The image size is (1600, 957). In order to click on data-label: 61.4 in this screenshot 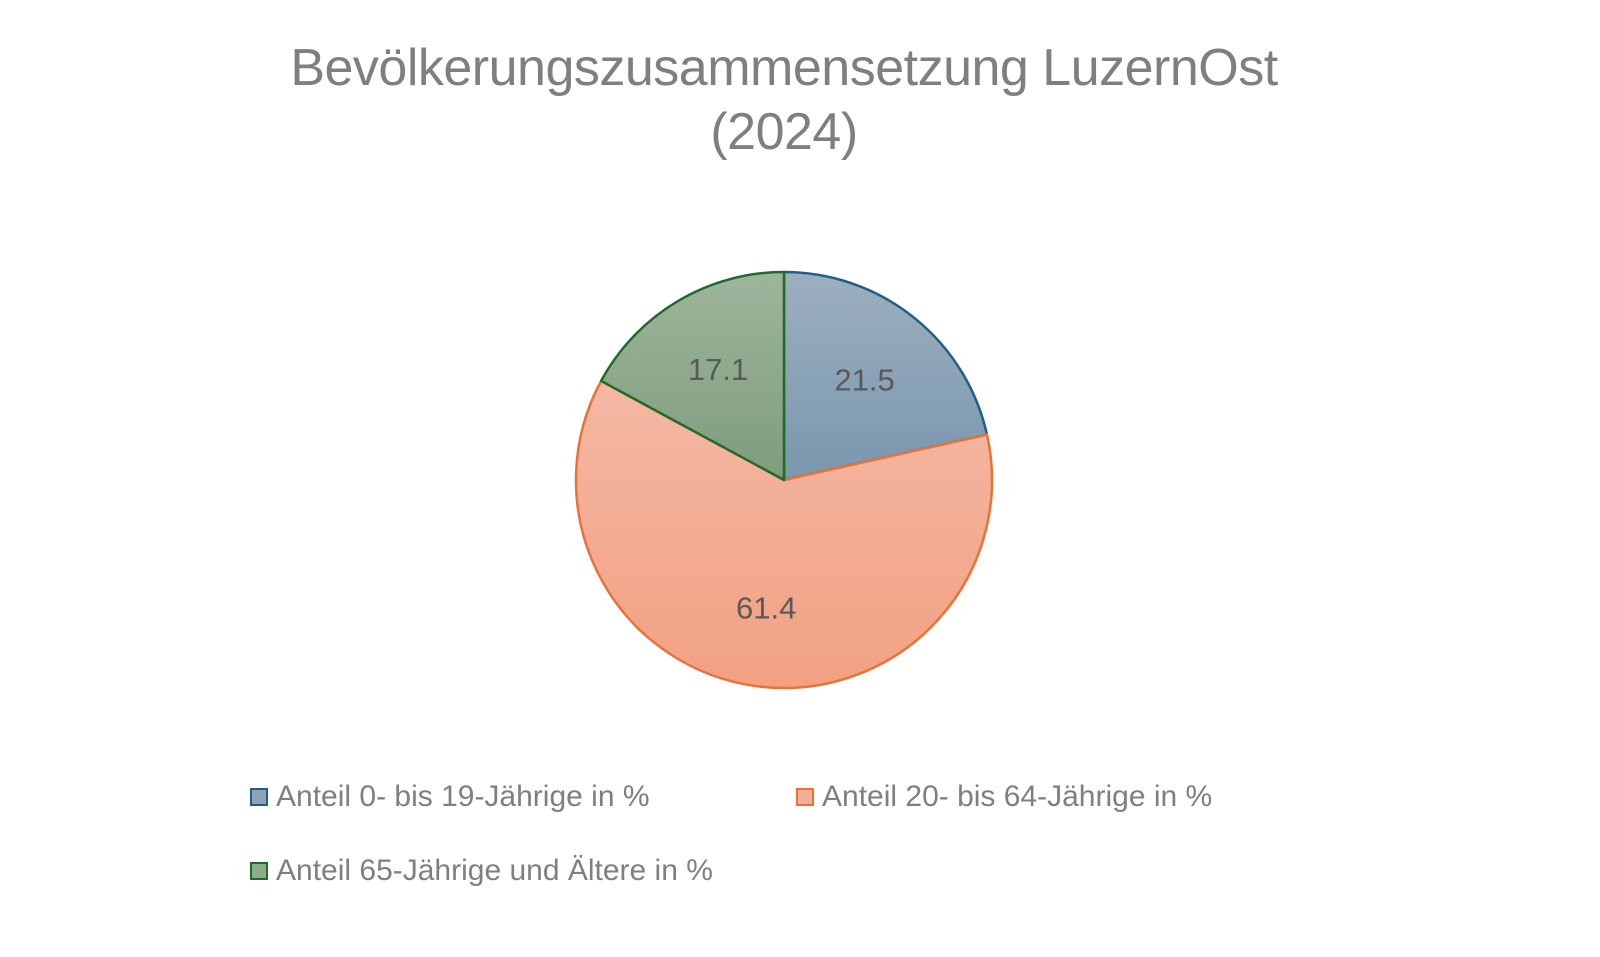, I will do `click(766, 608)`.